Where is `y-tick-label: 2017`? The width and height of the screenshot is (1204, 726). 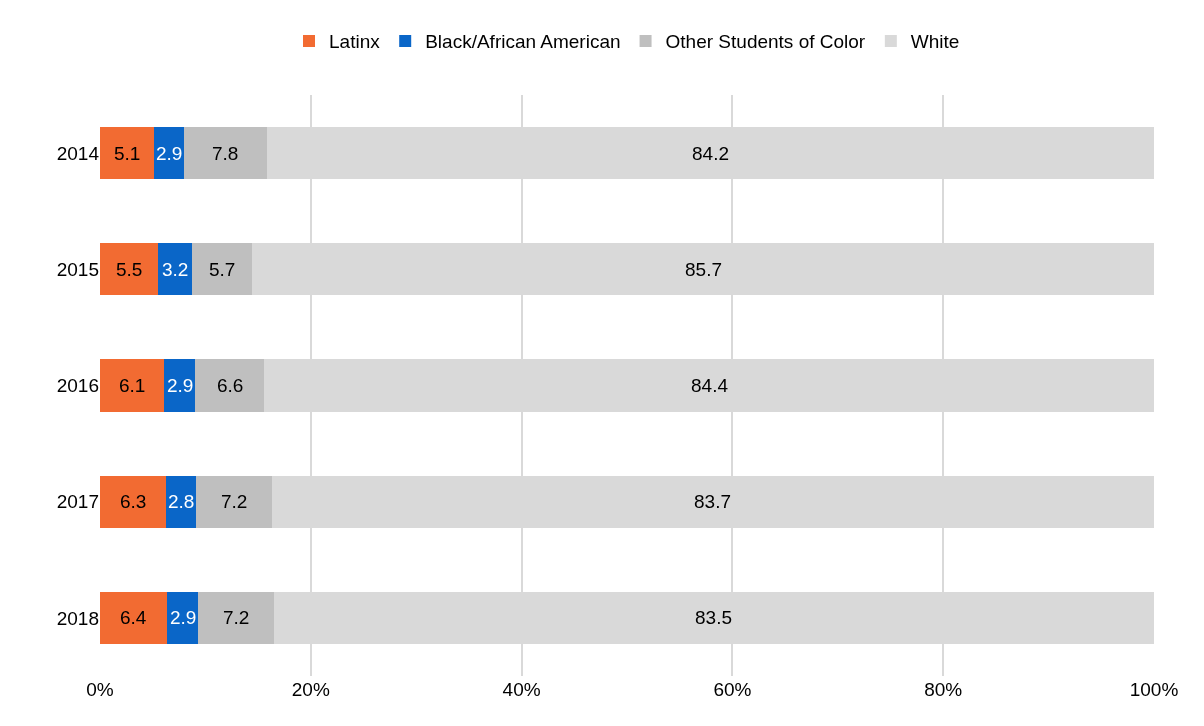
y-tick-label: 2017 is located at coordinates (77, 502).